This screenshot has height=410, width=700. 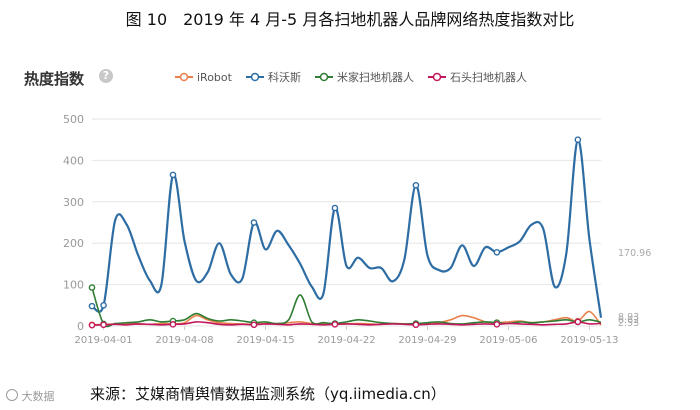 I want to click on legend: iRobot 科沃斯 米家扫地机器人 石头扫地机器人, so click(x=358, y=77).